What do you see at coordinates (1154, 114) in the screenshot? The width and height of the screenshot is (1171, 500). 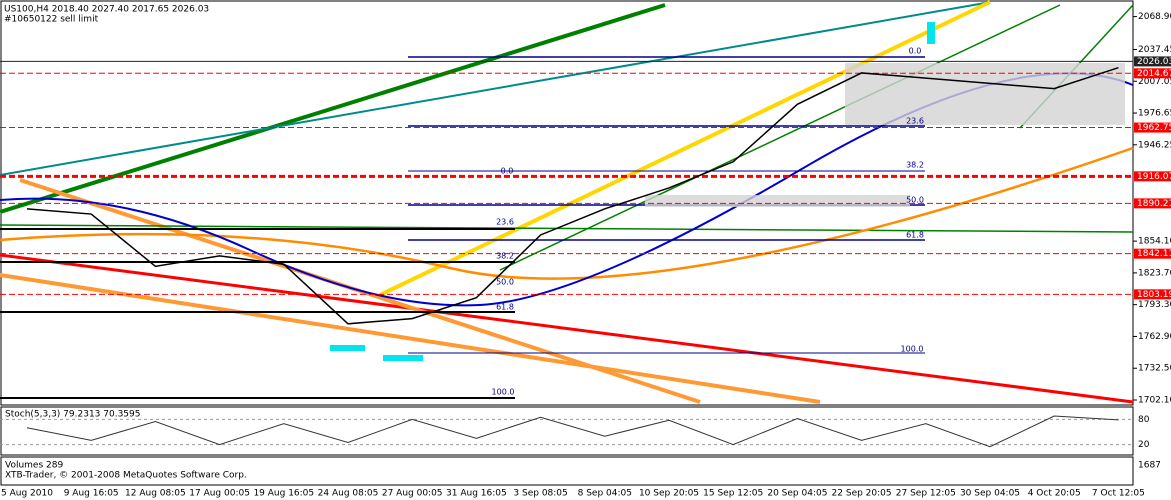 I see `y-tick-label: 1976.65` at bounding box center [1154, 114].